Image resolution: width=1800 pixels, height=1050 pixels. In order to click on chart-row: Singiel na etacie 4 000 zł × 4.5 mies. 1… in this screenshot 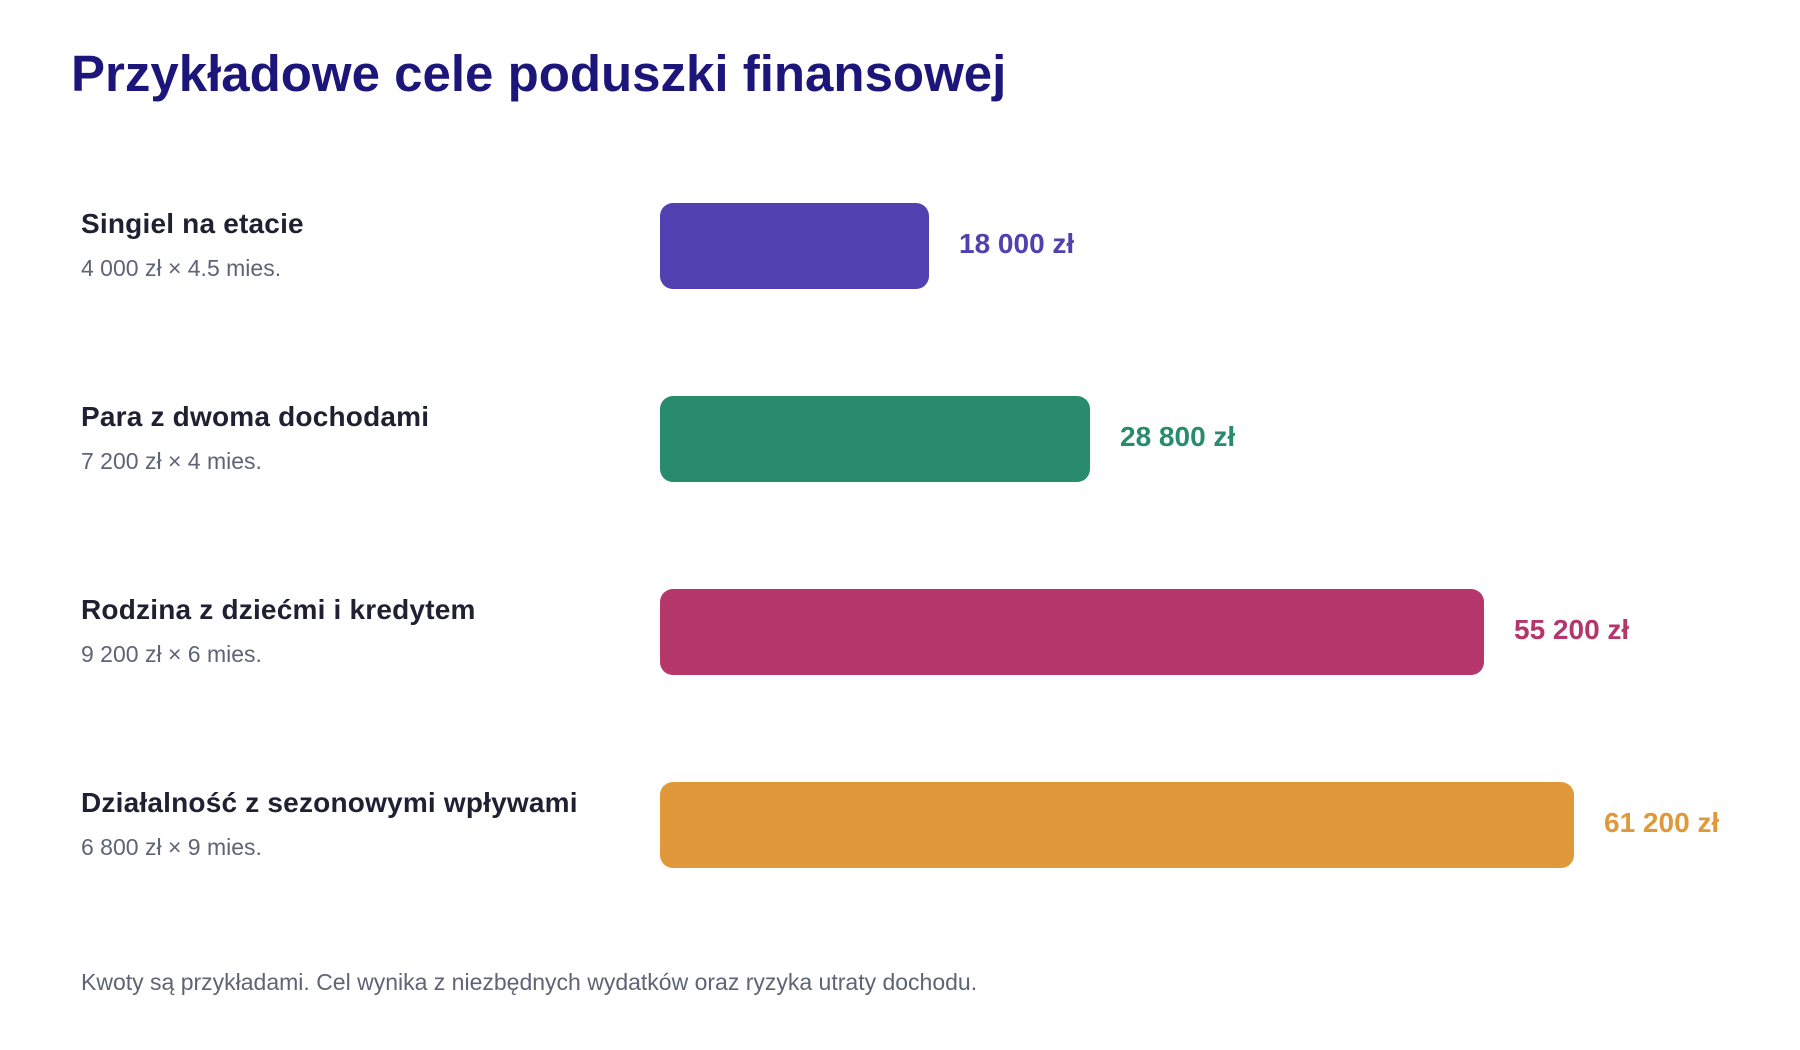, I will do `click(900, 258)`.